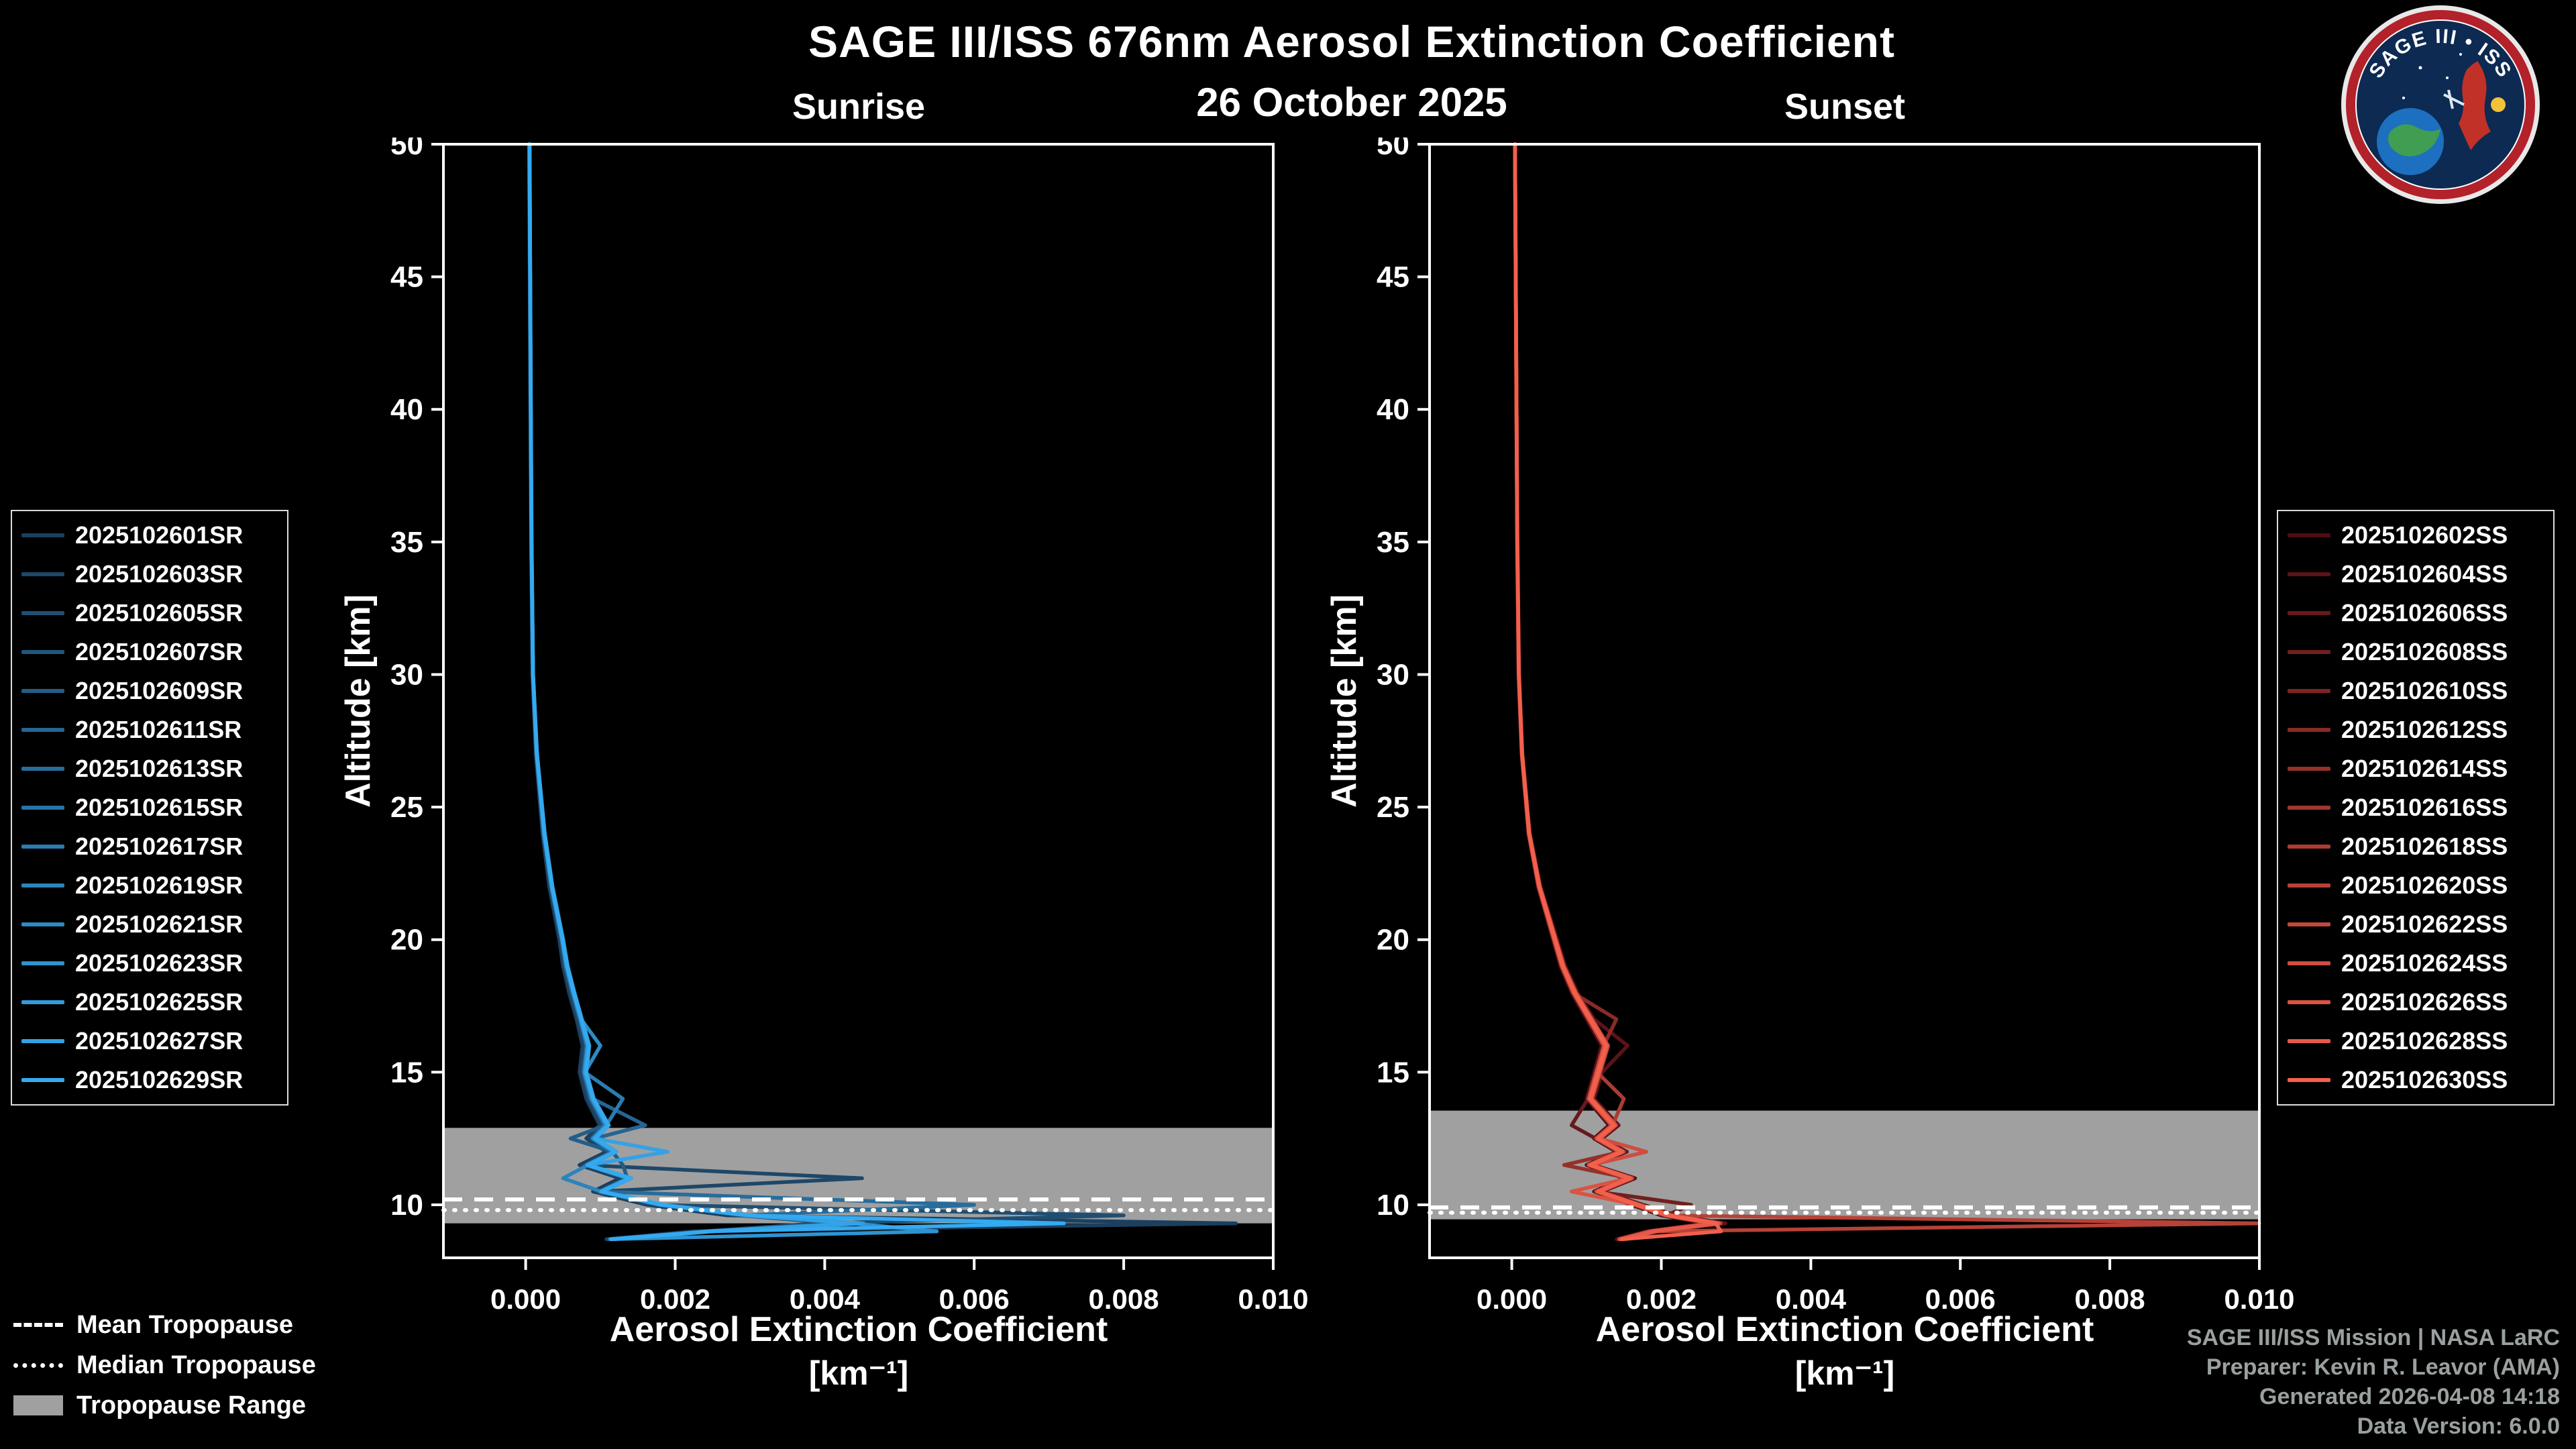 The height and width of the screenshot is (1449, 2576). Describe the element at coordinates (688, 692) in the screenshot. I see `profile-2025102609SR` at that location.